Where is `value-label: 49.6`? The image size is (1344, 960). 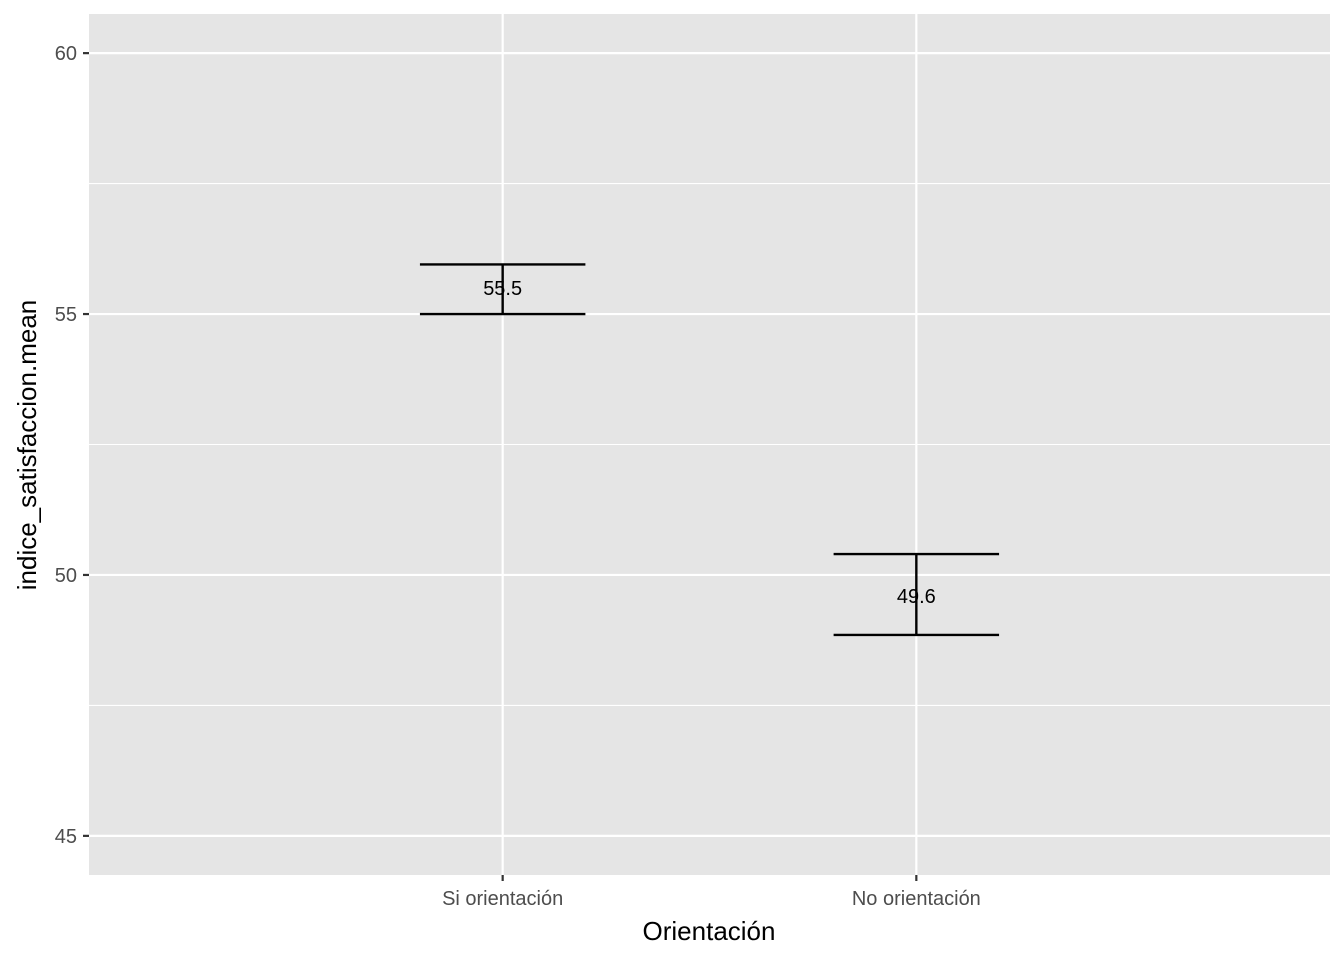
value-label: 49.6 is located at coordinates (916, 597).